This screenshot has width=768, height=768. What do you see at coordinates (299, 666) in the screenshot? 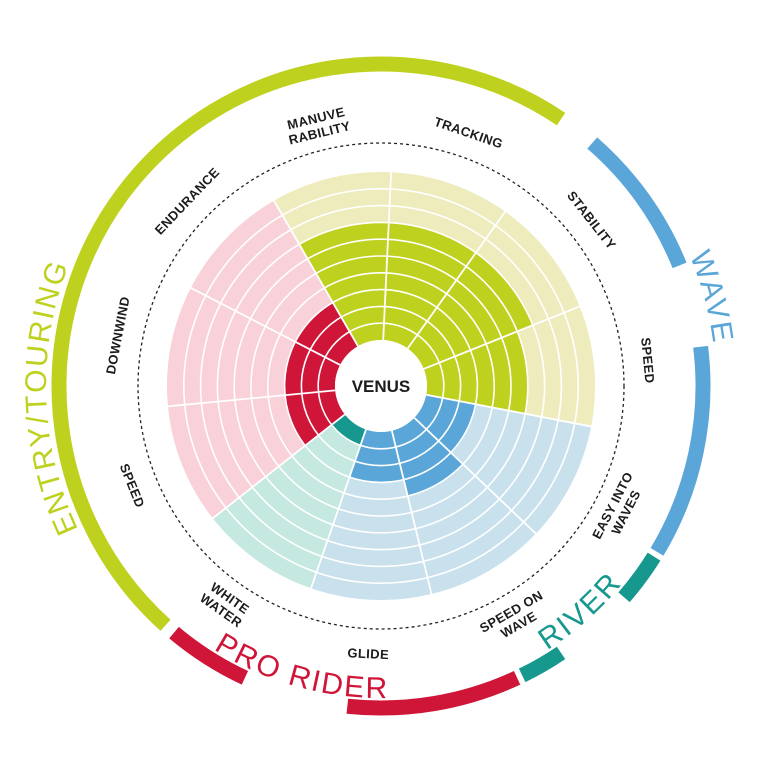
I see `group-label-pro-rider: PRO RIDER` at bounding box center [299, 666].